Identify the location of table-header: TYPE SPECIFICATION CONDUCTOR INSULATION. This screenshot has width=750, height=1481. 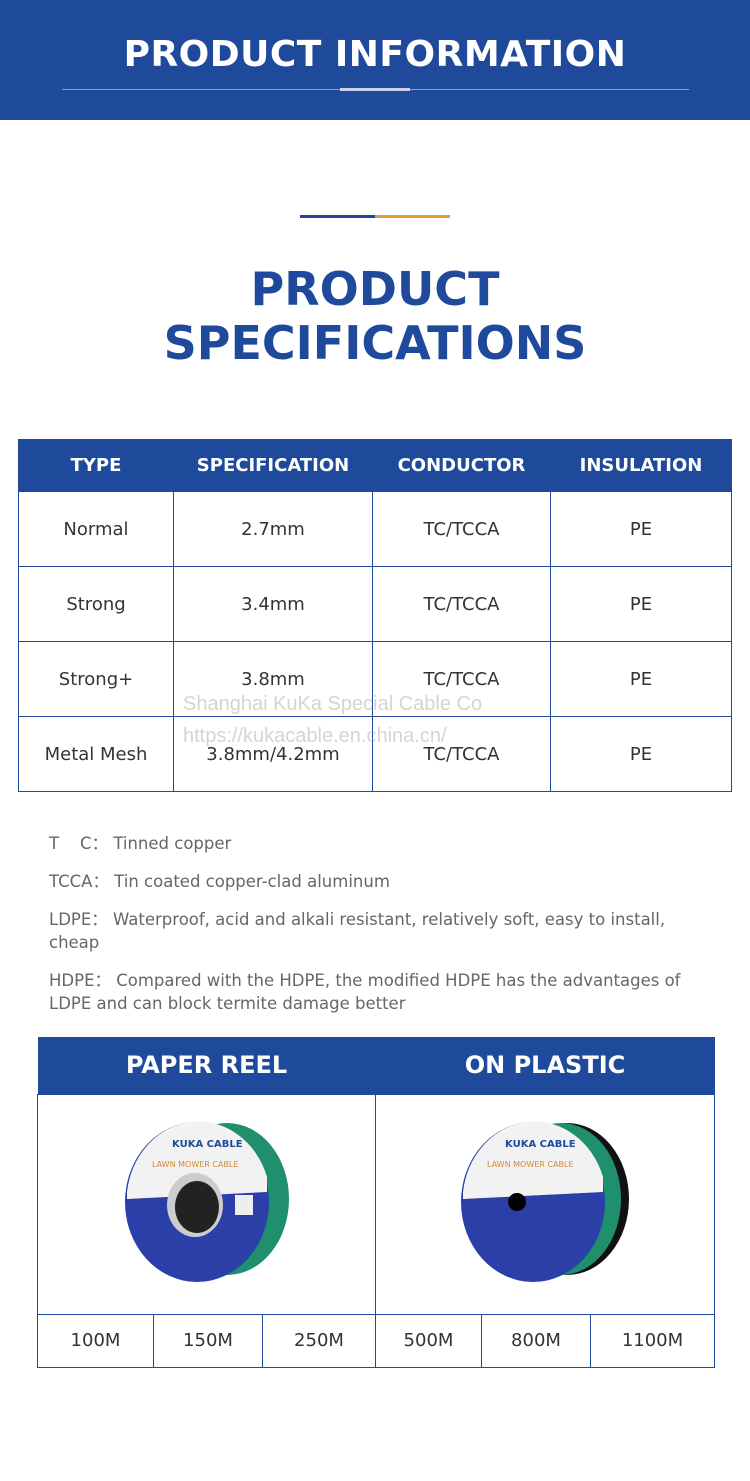
(375, 465).